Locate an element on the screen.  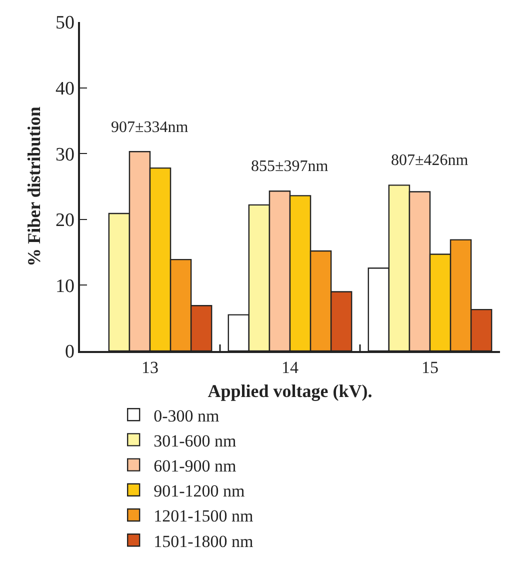
legend-label: 601-900 nm is located at coordinates (195, 466).